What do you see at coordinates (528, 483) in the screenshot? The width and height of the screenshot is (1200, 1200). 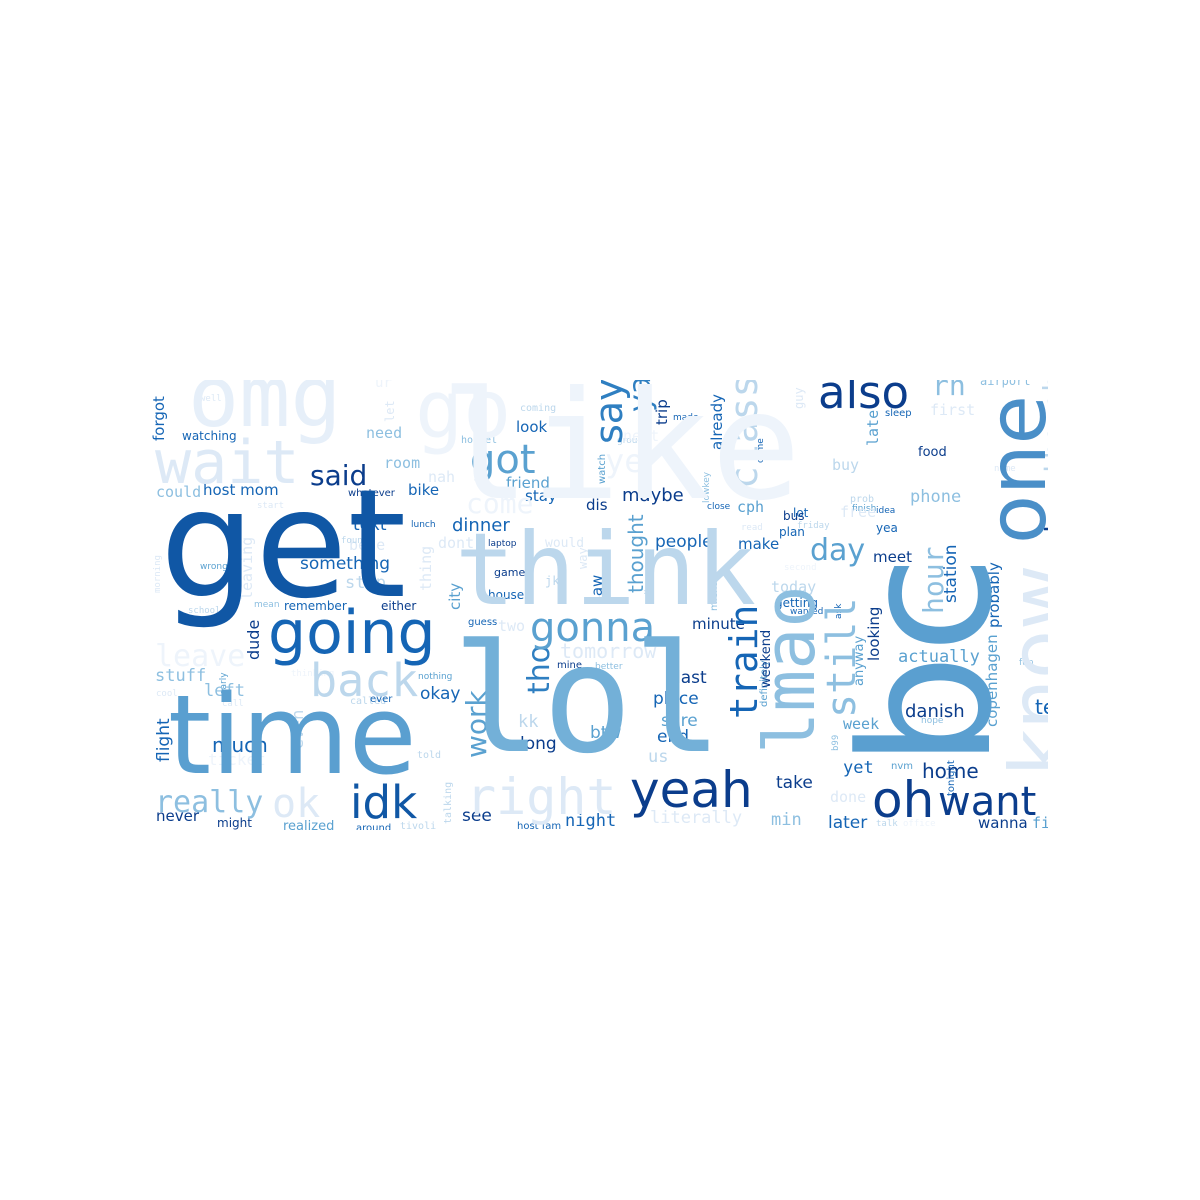 I see `cloud-word: friend` at bounding box center [528, 483].